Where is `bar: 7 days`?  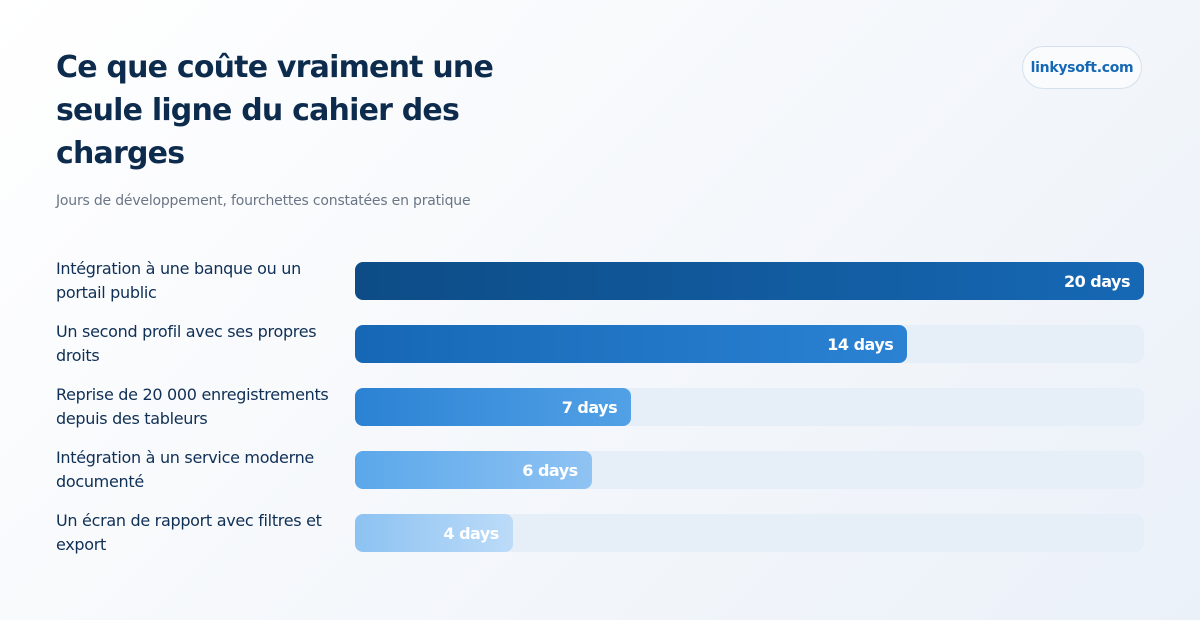
bar: 7 days is located at coordinates (493, 407).